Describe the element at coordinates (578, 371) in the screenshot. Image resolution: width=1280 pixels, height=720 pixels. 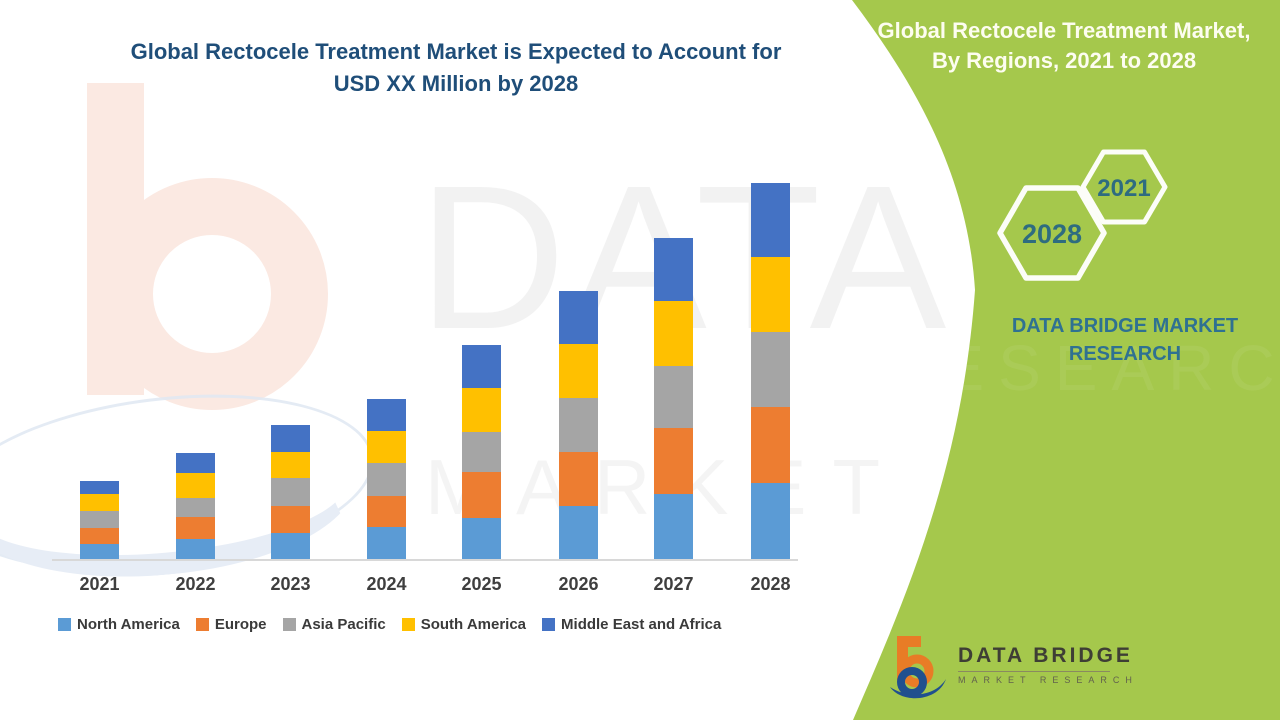
I see `segment-south-america-2026` at that location.